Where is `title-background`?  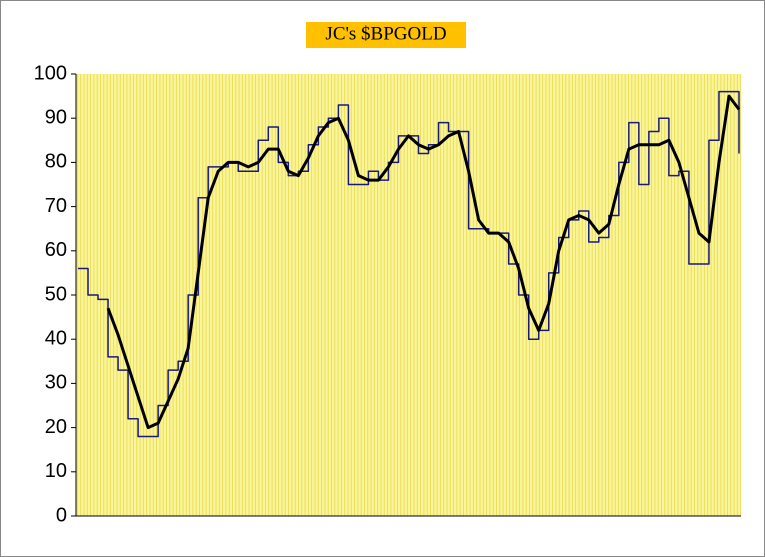
title-background is located at coordinates (386, 35).